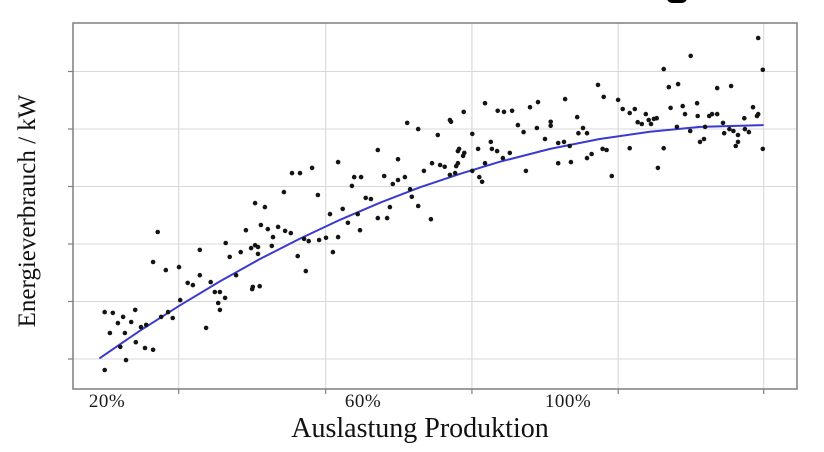 Image resolution: width=824 pixels, height=452 pixels. I want to click on cropped-title-fragment, so click(677, 1).